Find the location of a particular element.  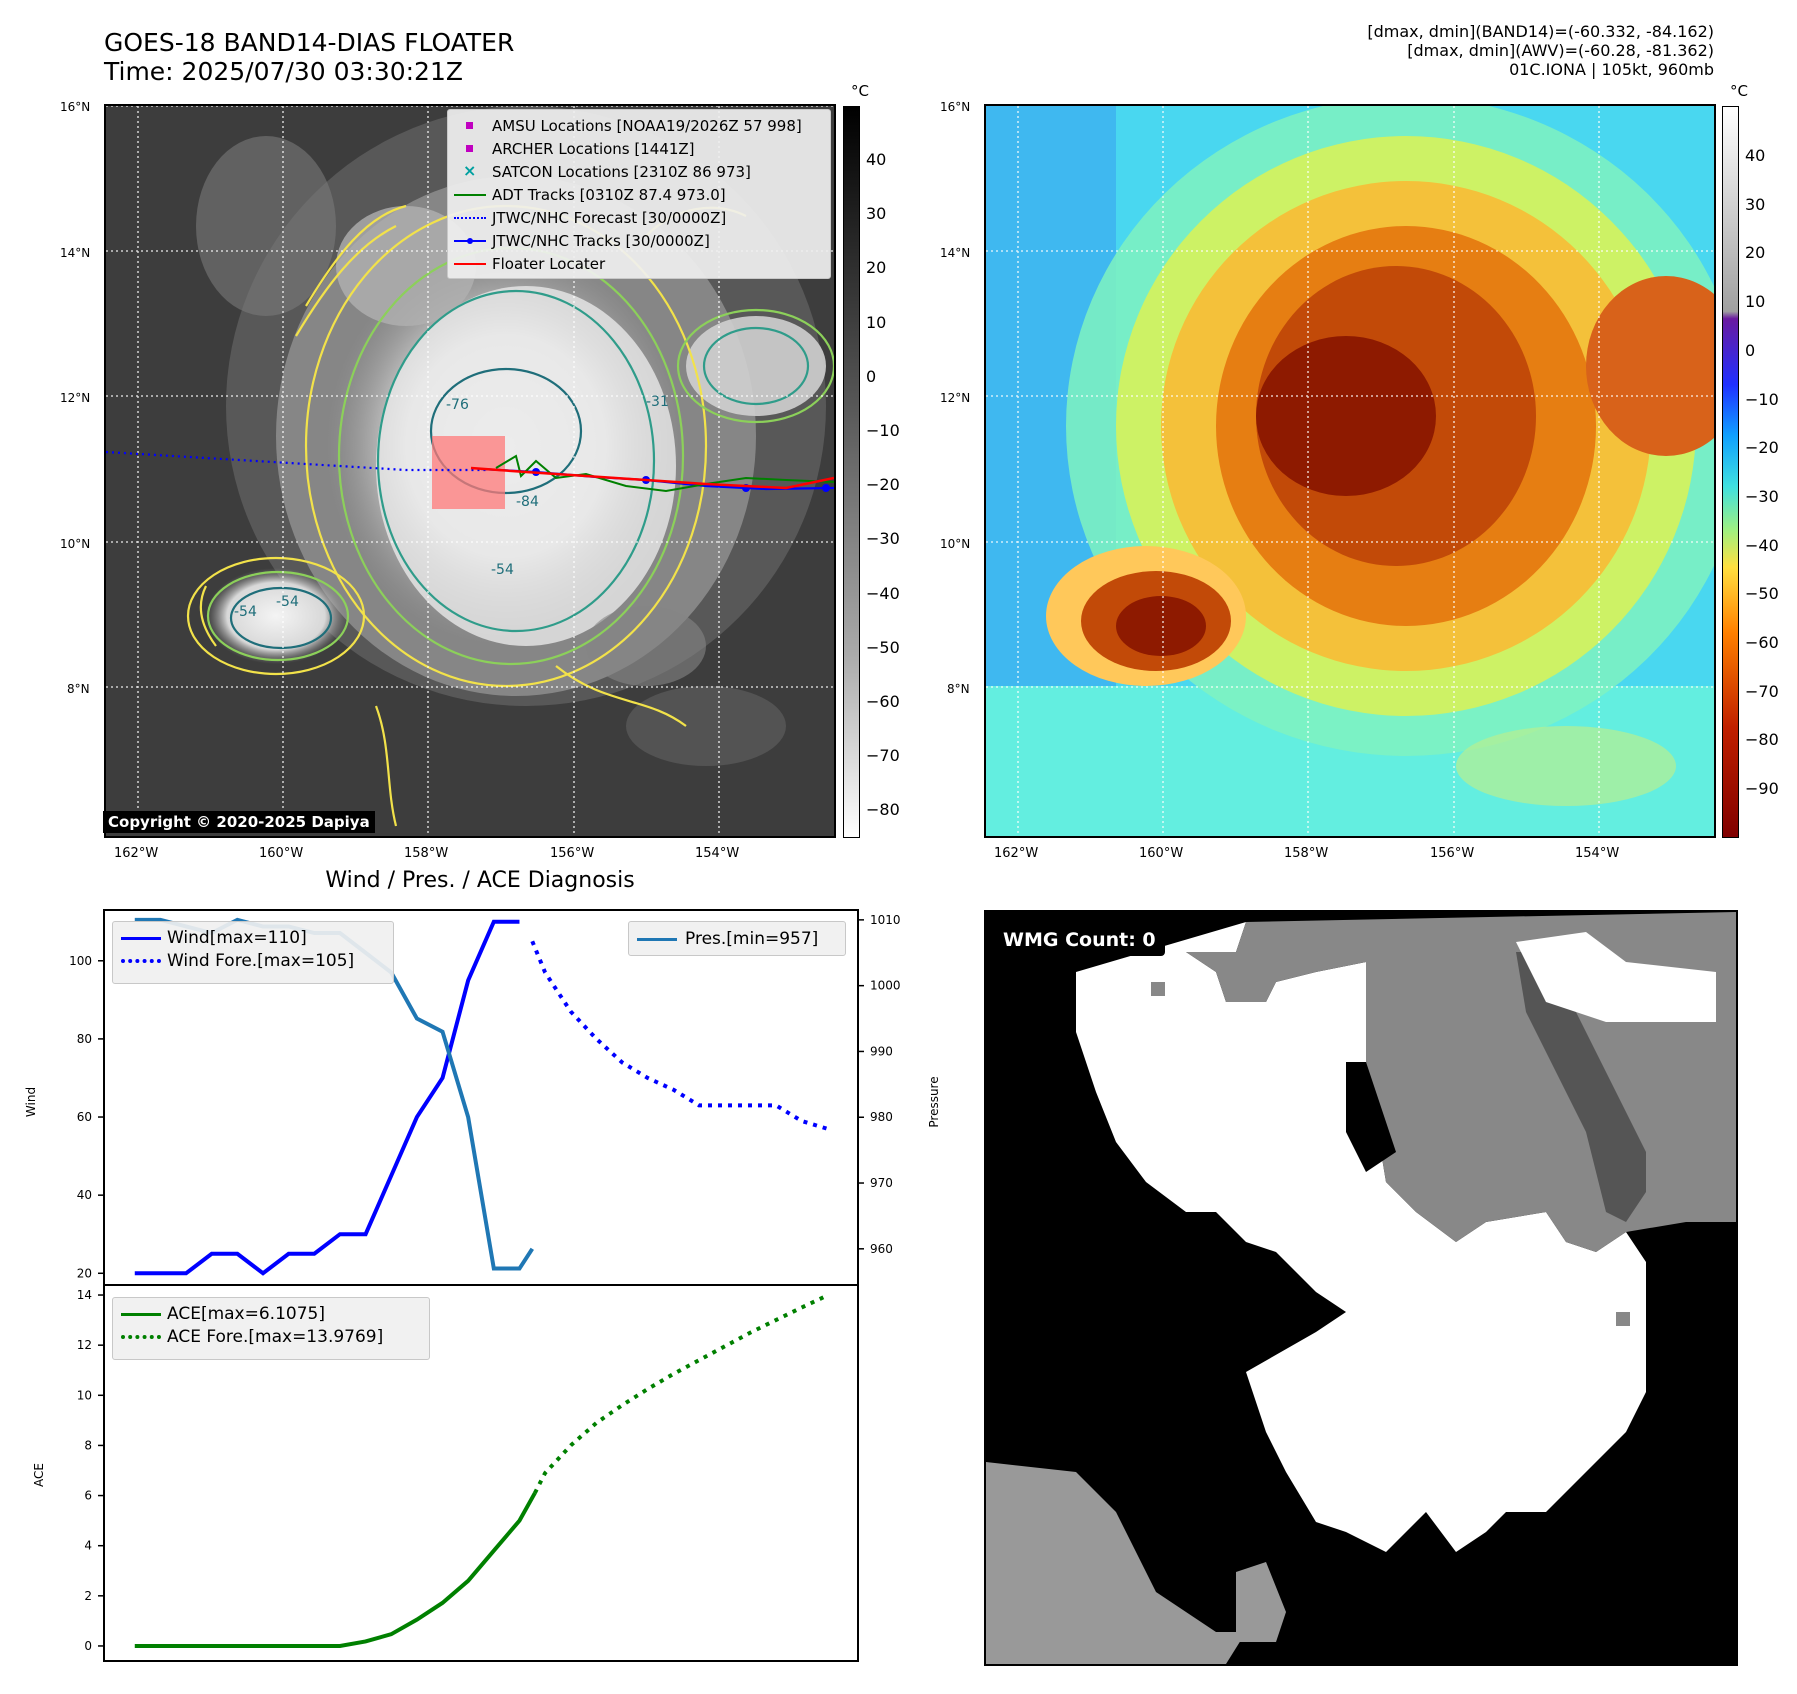

contour-label: -76 is located at coordinates (457, 405).